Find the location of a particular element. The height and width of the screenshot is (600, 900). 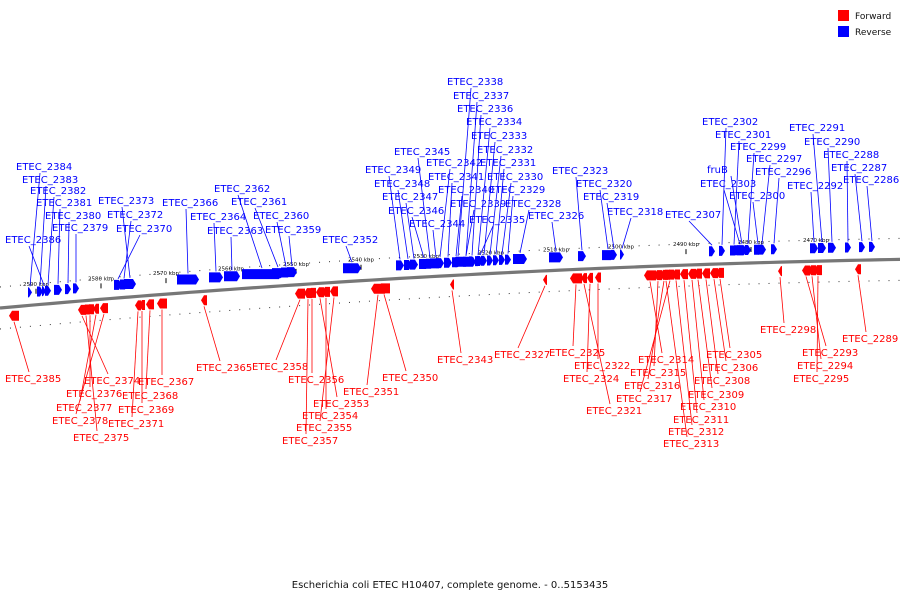

gene-label: ETEC_2288 is located at coordinates (851, 155).